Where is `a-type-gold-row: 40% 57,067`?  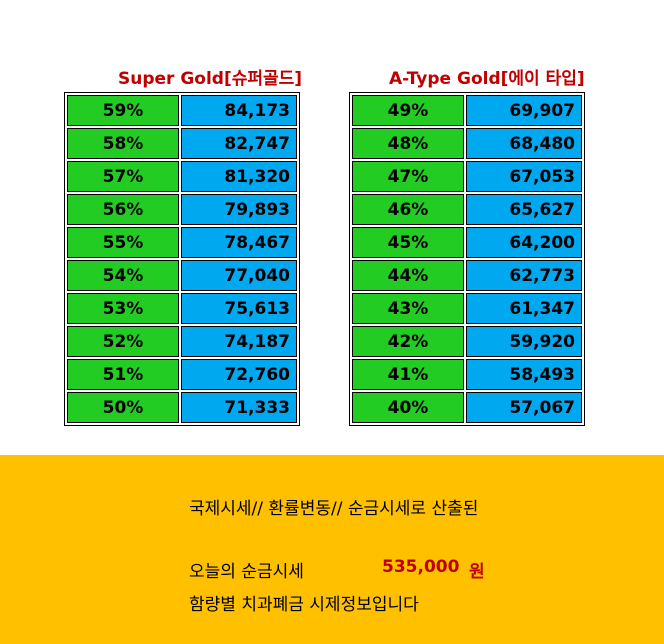
a-type-gold-row: 40% 57,067 is located at coordinates (467, 407).